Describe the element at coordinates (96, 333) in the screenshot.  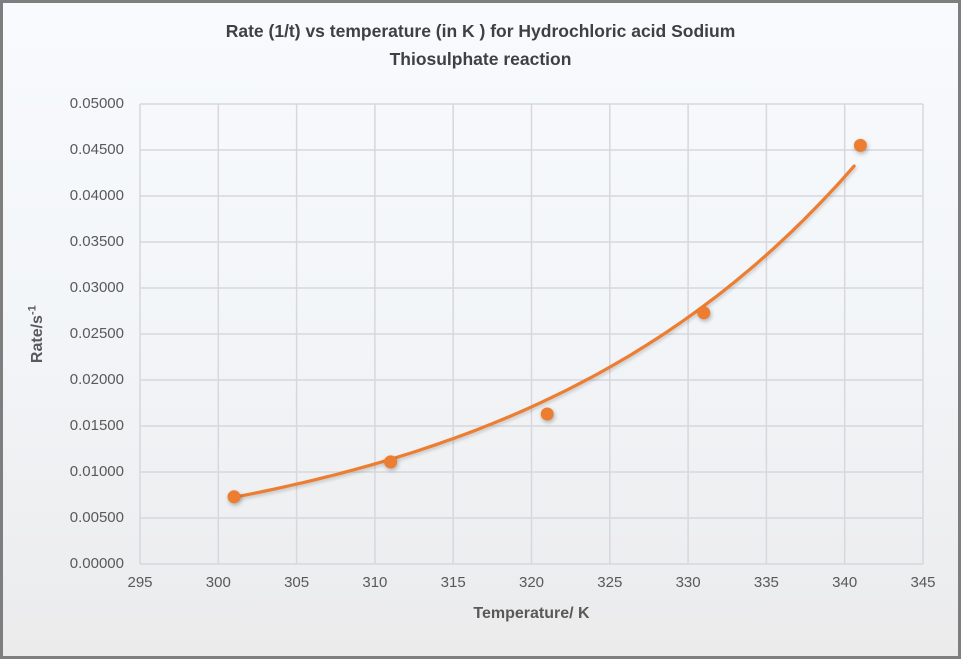
I see `y-tick-label: 0.02500` at that location.